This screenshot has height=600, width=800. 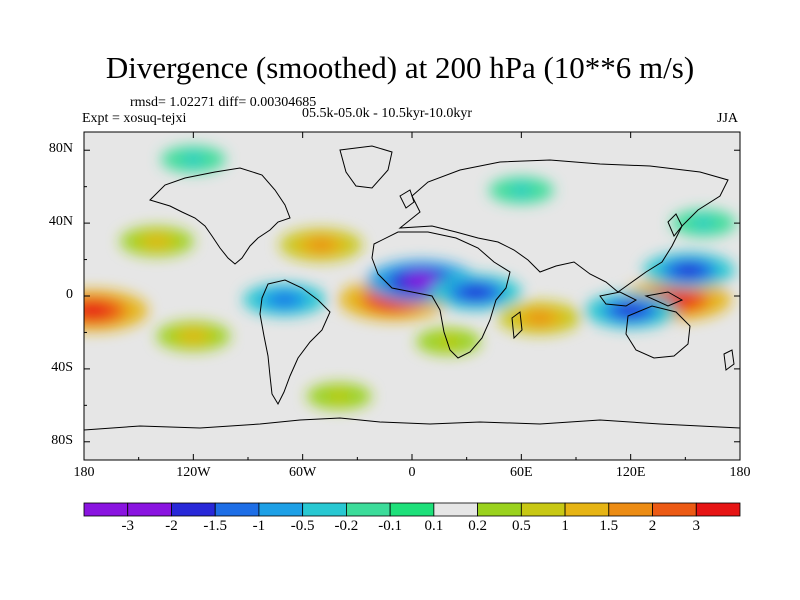 I want to click on colorbar-label: 2, so click(x=652, y=526).